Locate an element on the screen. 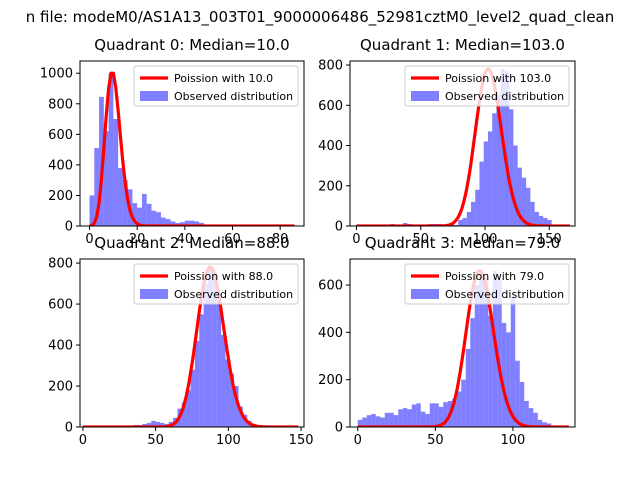  quadrant-1-title: Quadrant 1: Median=103.0 is located at coordinates (462, 45).